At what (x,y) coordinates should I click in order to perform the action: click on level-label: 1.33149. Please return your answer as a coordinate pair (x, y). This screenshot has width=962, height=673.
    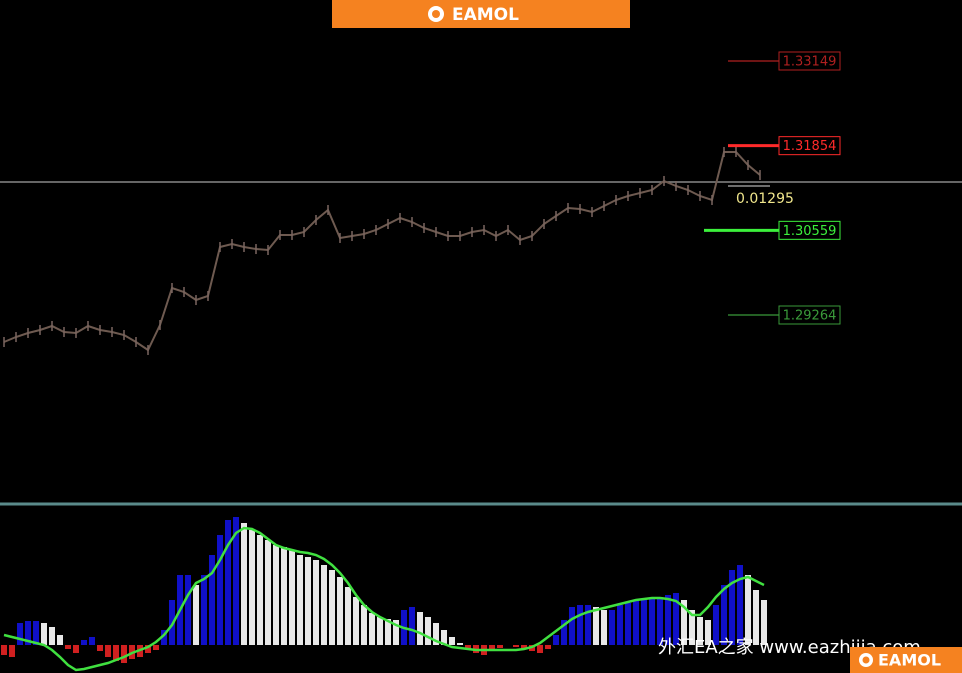
    Looking at the image, I should click on (810, 62).